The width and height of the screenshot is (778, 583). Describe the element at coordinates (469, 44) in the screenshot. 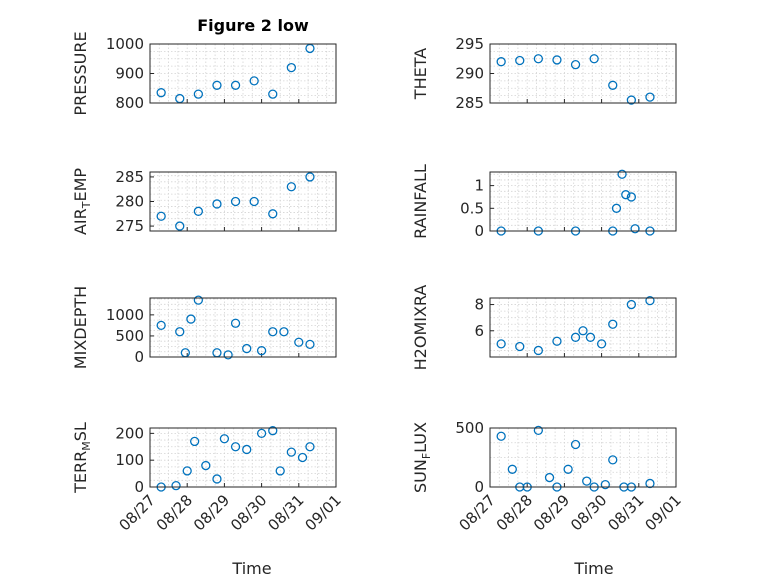

I see `y-tick-label: 295` at that location.